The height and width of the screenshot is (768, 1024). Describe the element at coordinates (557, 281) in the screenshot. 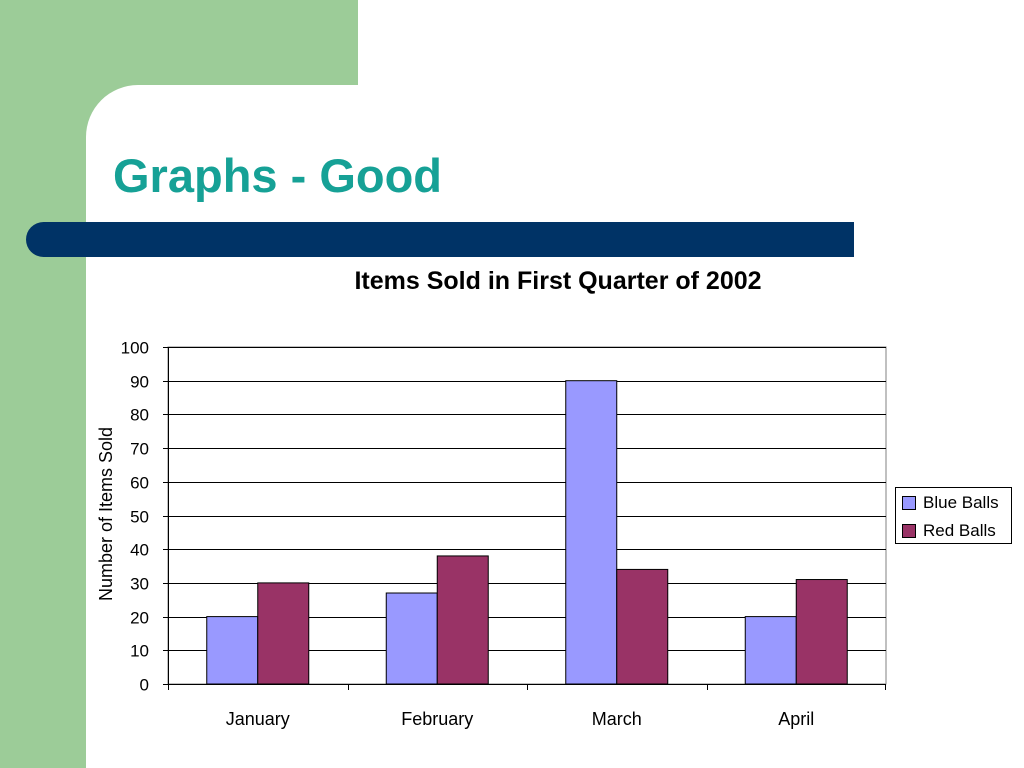

I see `chart-title: Items Sold in First Quarter of 2002` at that location.